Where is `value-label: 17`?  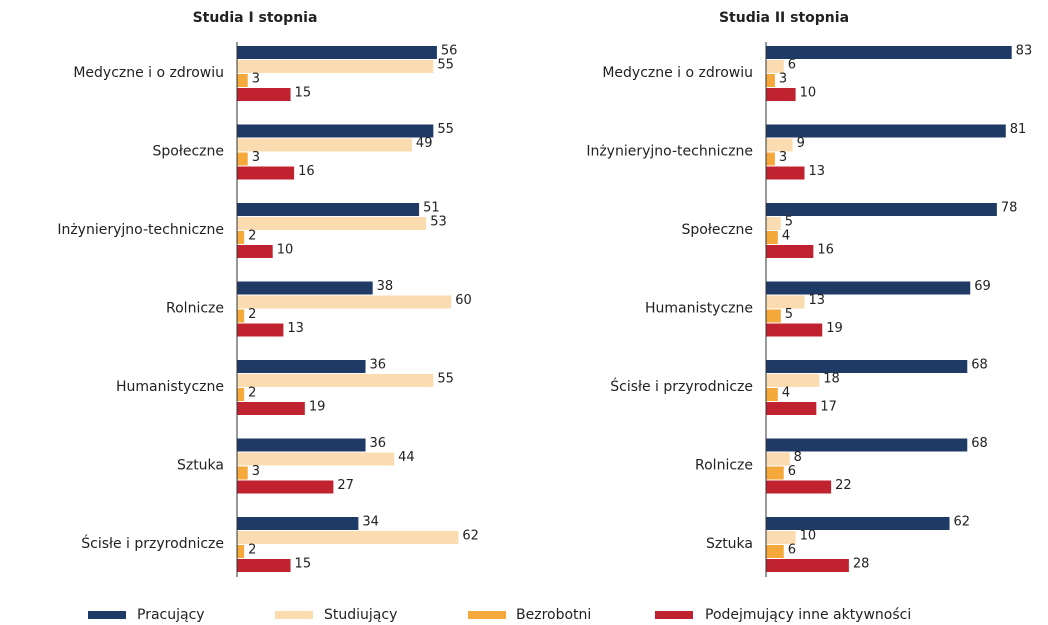
value-label: 17 is located at coordinates (828, 407).